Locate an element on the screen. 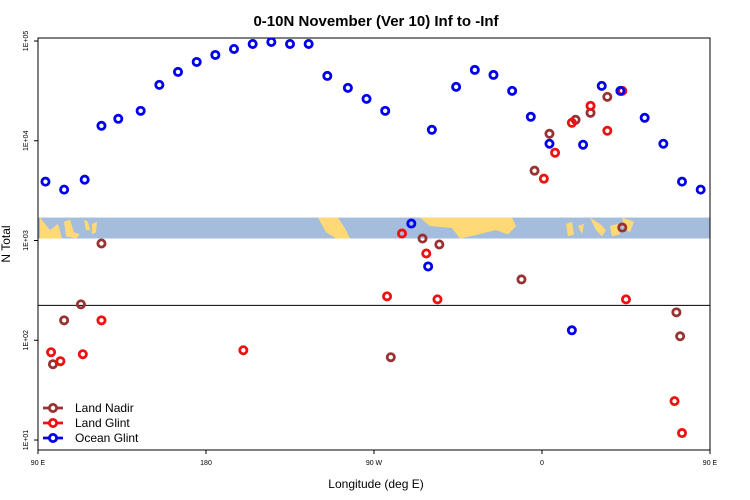 Image resolution: width=750 pixels, height=500 pixels. y-tick-label: 1E+02 is located at coordinates (26, 340).